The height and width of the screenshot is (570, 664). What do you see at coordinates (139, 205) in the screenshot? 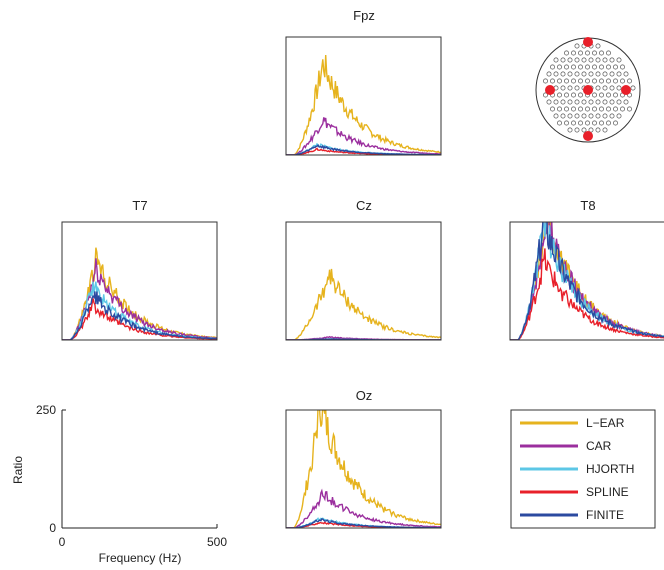
I see `panel-title-t7: T7` at bounding box center [139, 205].